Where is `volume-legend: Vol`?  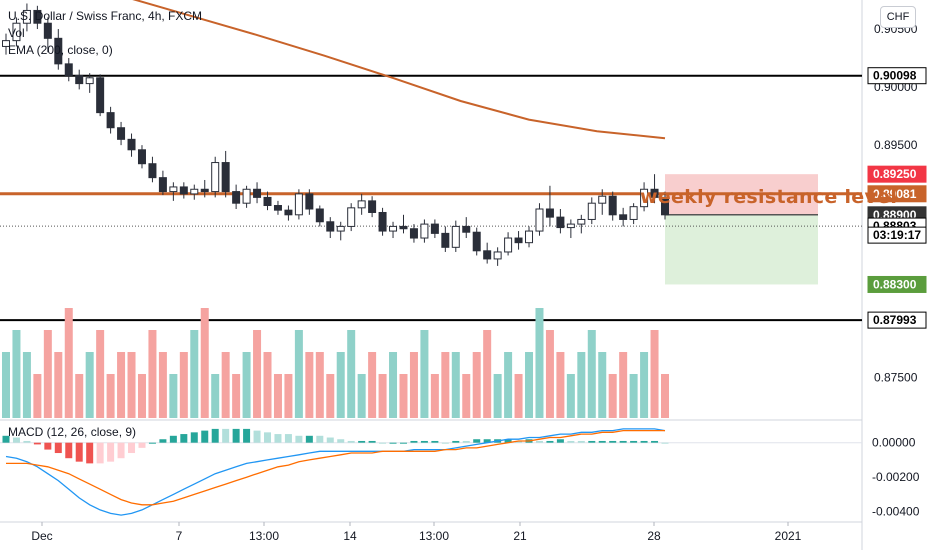
volume-legend: Vol is located at coordinates (16, 33).